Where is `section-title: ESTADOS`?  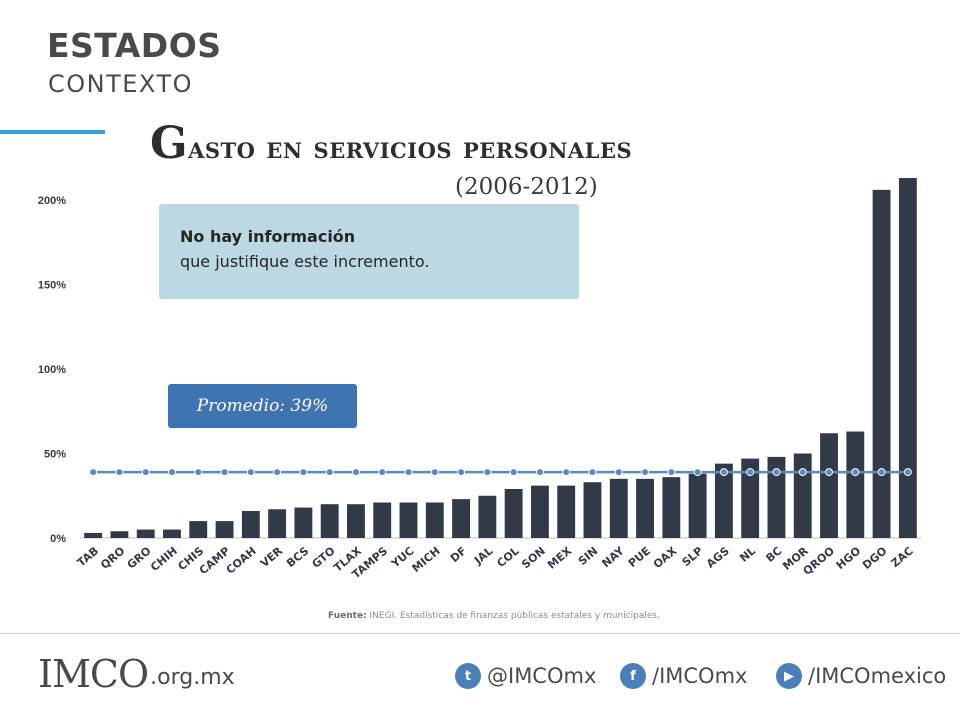
section-title: ESTADOS is located at coordinates (134, 45).